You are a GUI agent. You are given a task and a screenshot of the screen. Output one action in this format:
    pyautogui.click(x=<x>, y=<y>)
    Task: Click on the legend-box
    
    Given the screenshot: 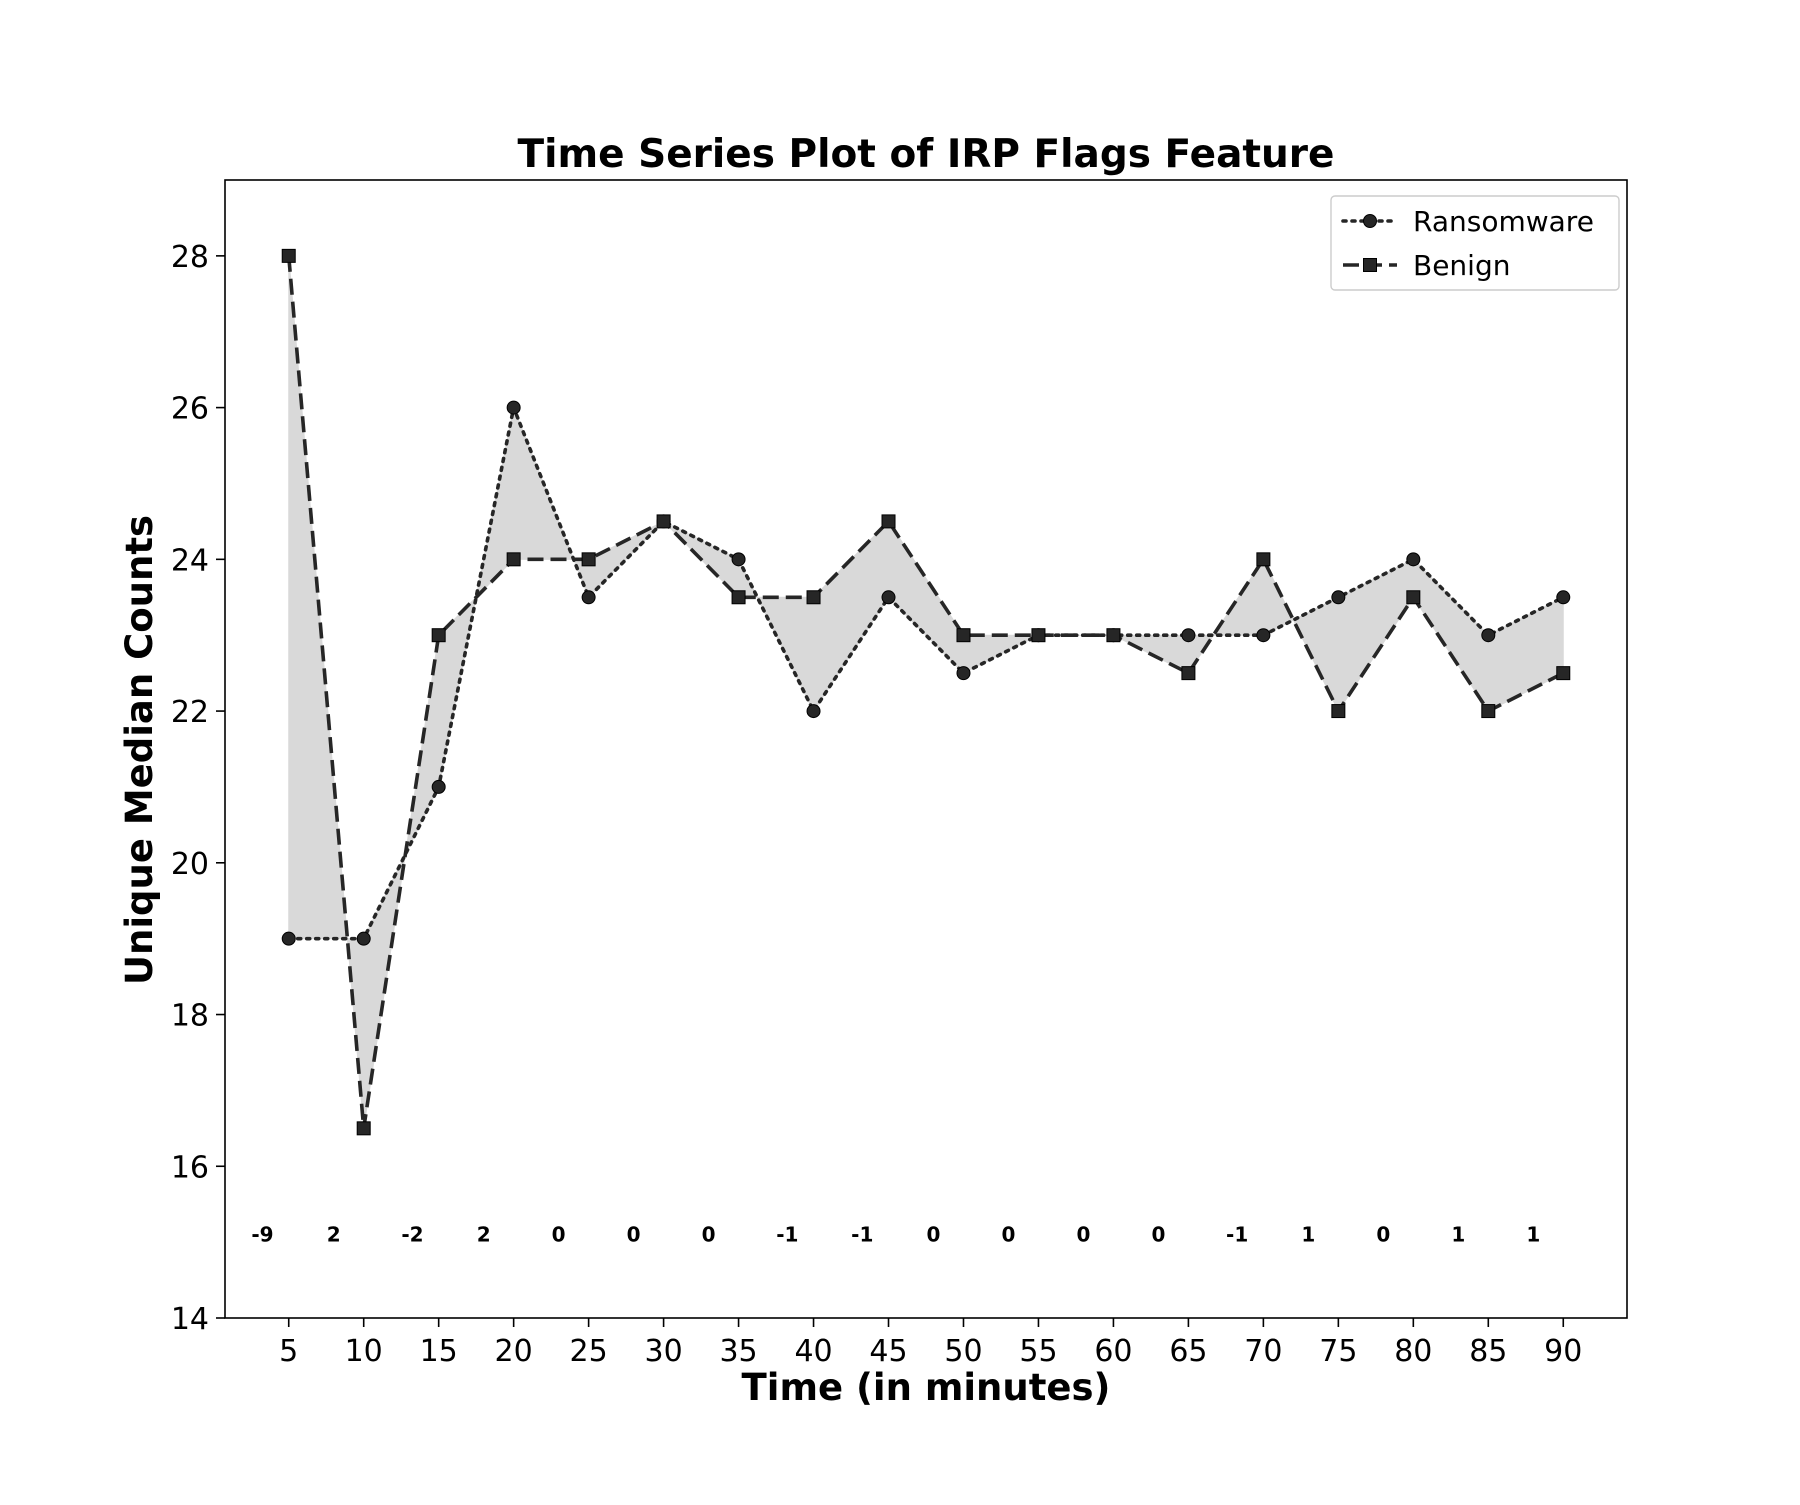 What is the action you would take?
    pyautogui.click(x=1475, y=243)
    